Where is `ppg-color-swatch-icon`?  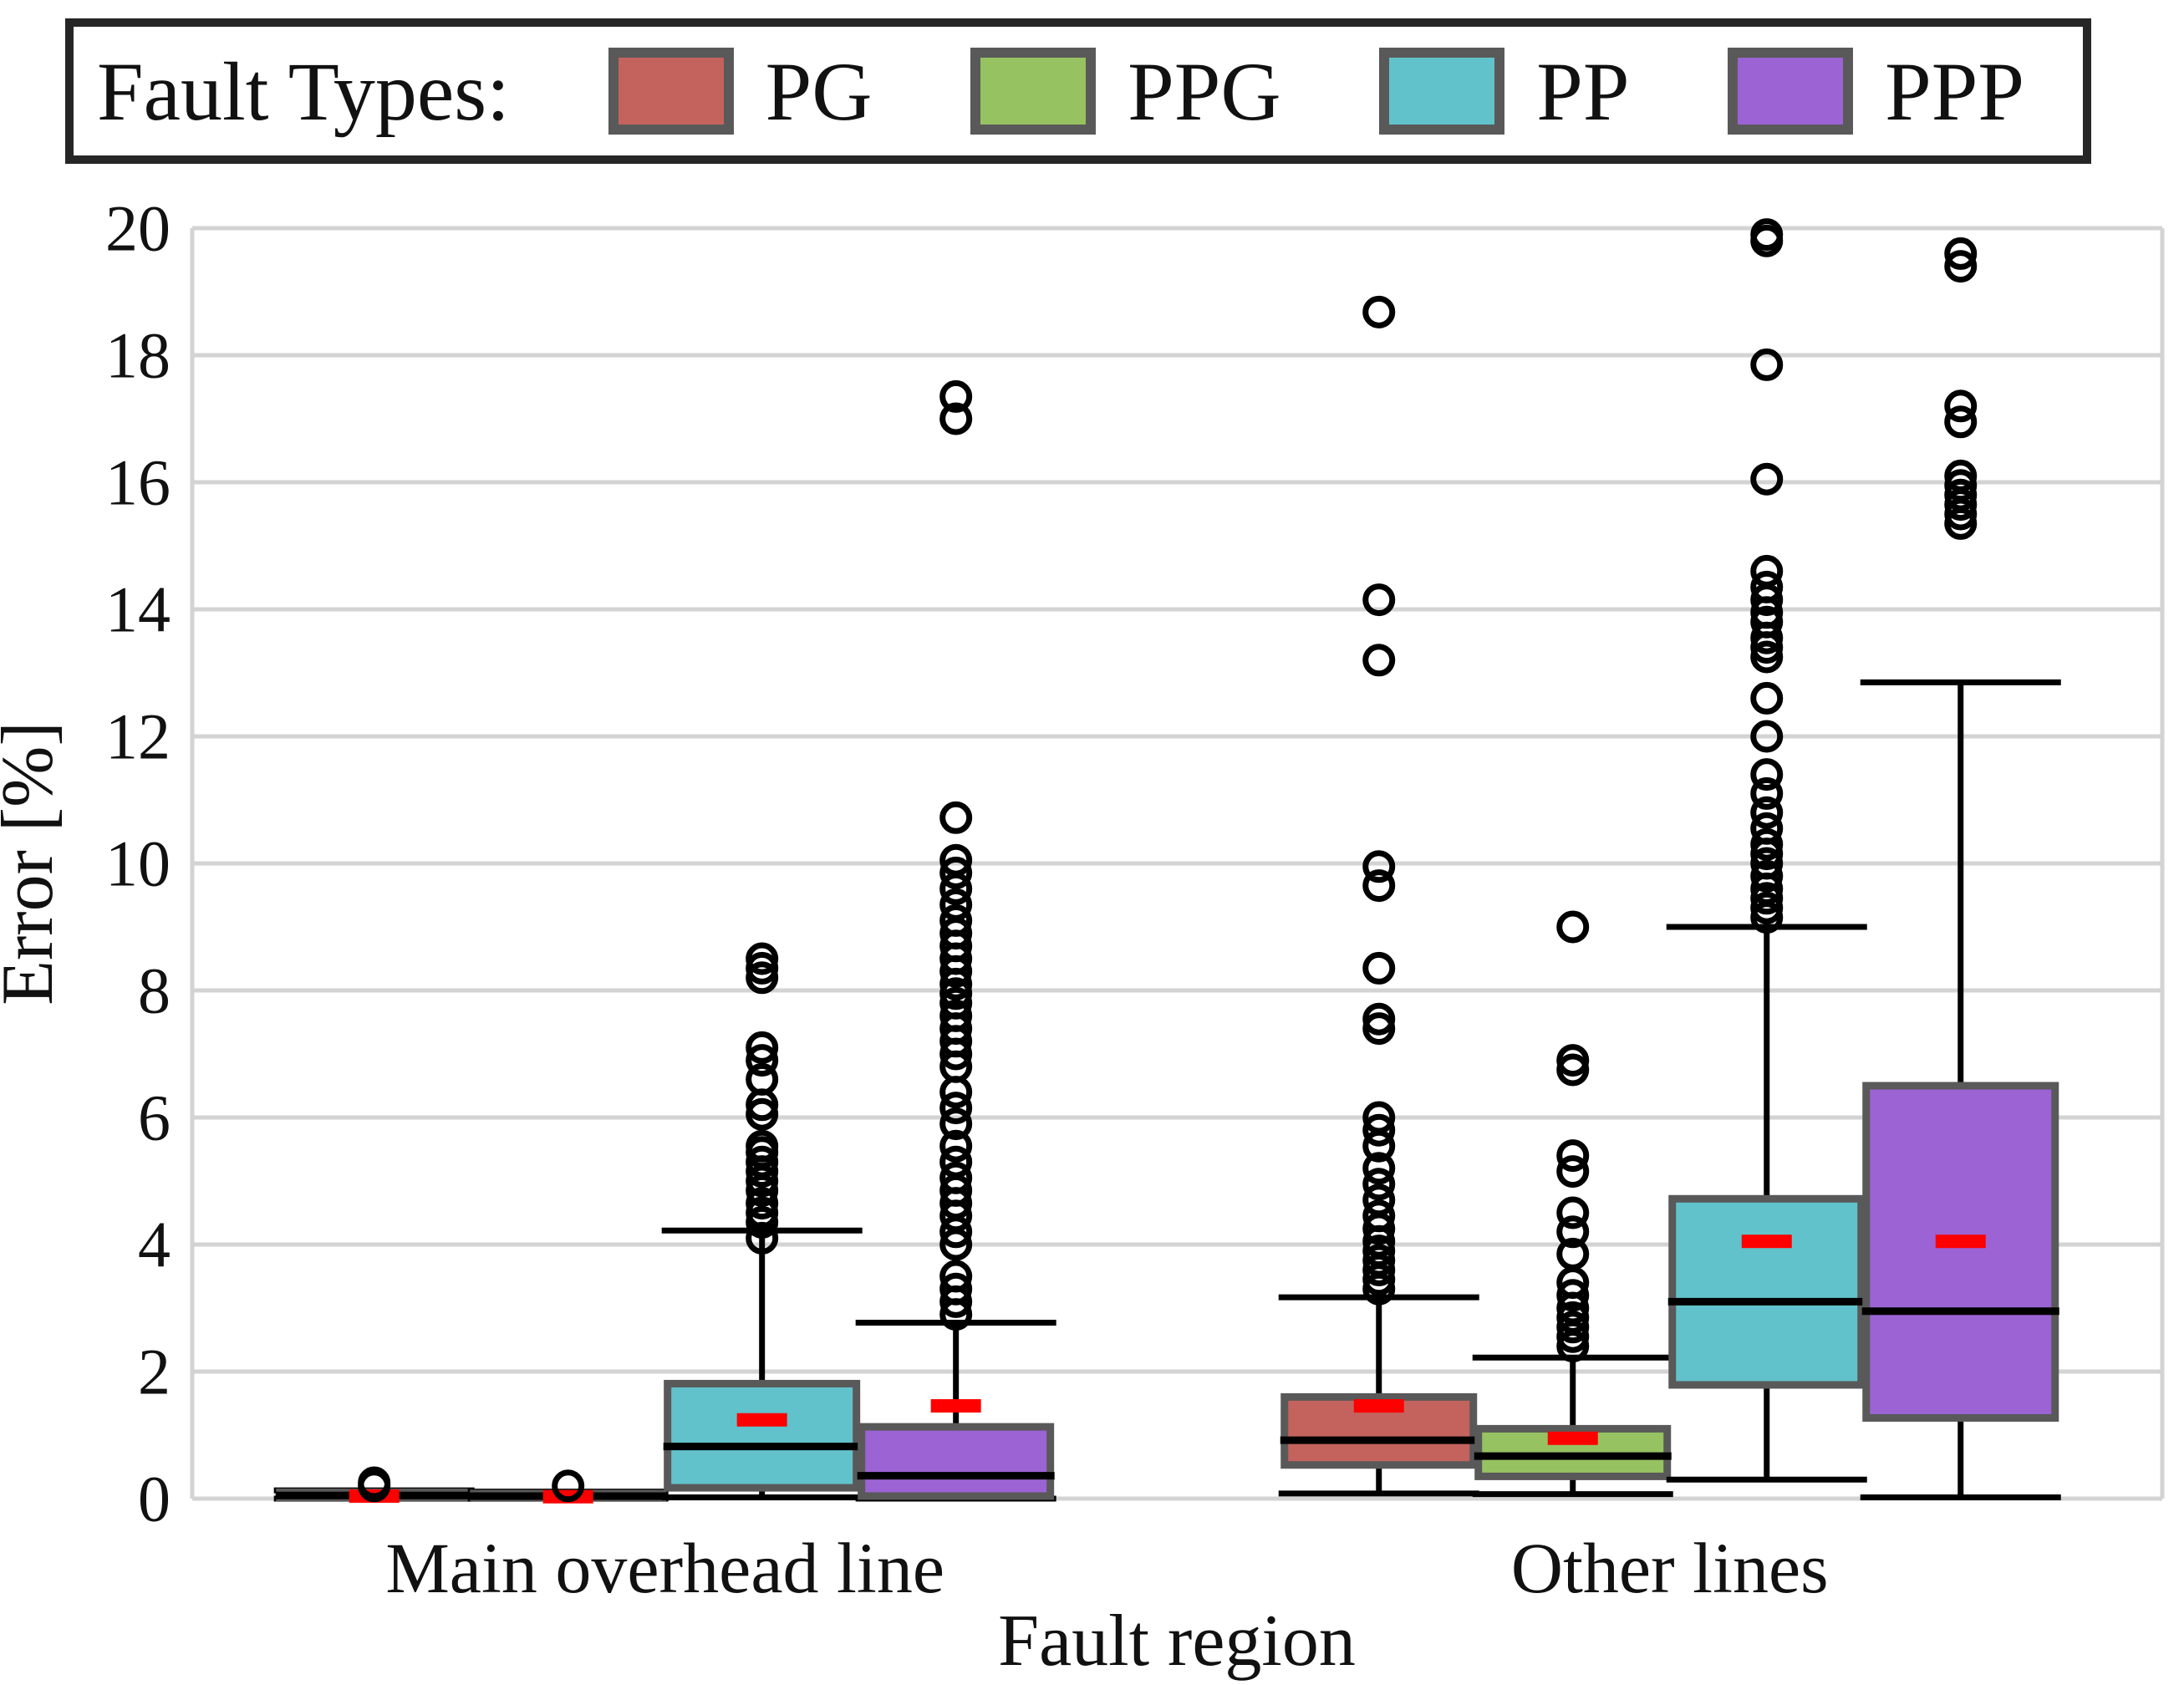
ppg-color-swatch-icon is located at coordinates (1033, 91).